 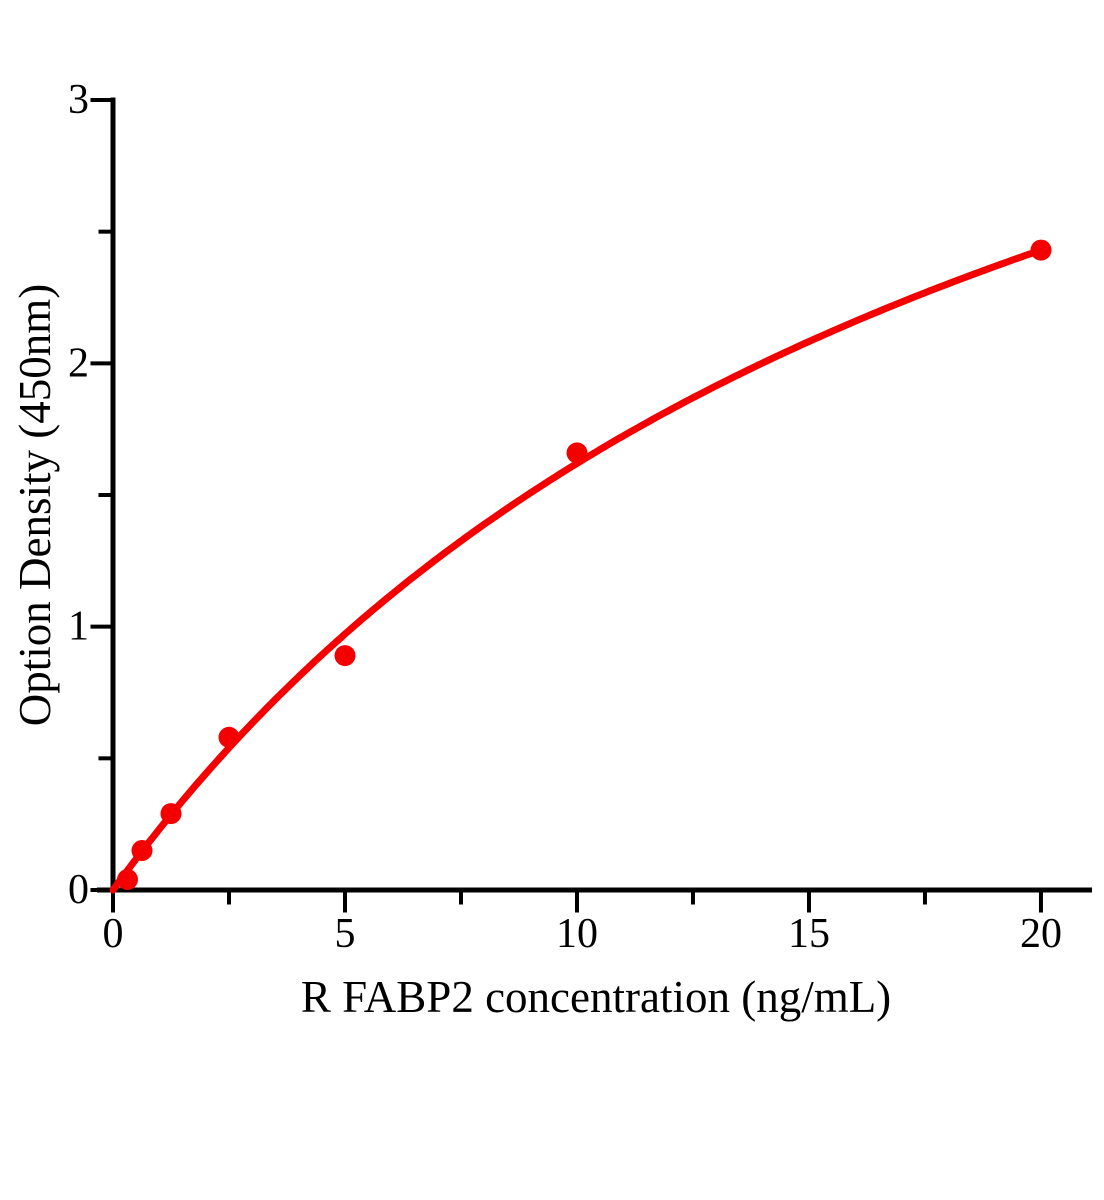 I want to click on x-axis-title: R FABP2 concentration (ng/mL), so click(x=596, y=997).